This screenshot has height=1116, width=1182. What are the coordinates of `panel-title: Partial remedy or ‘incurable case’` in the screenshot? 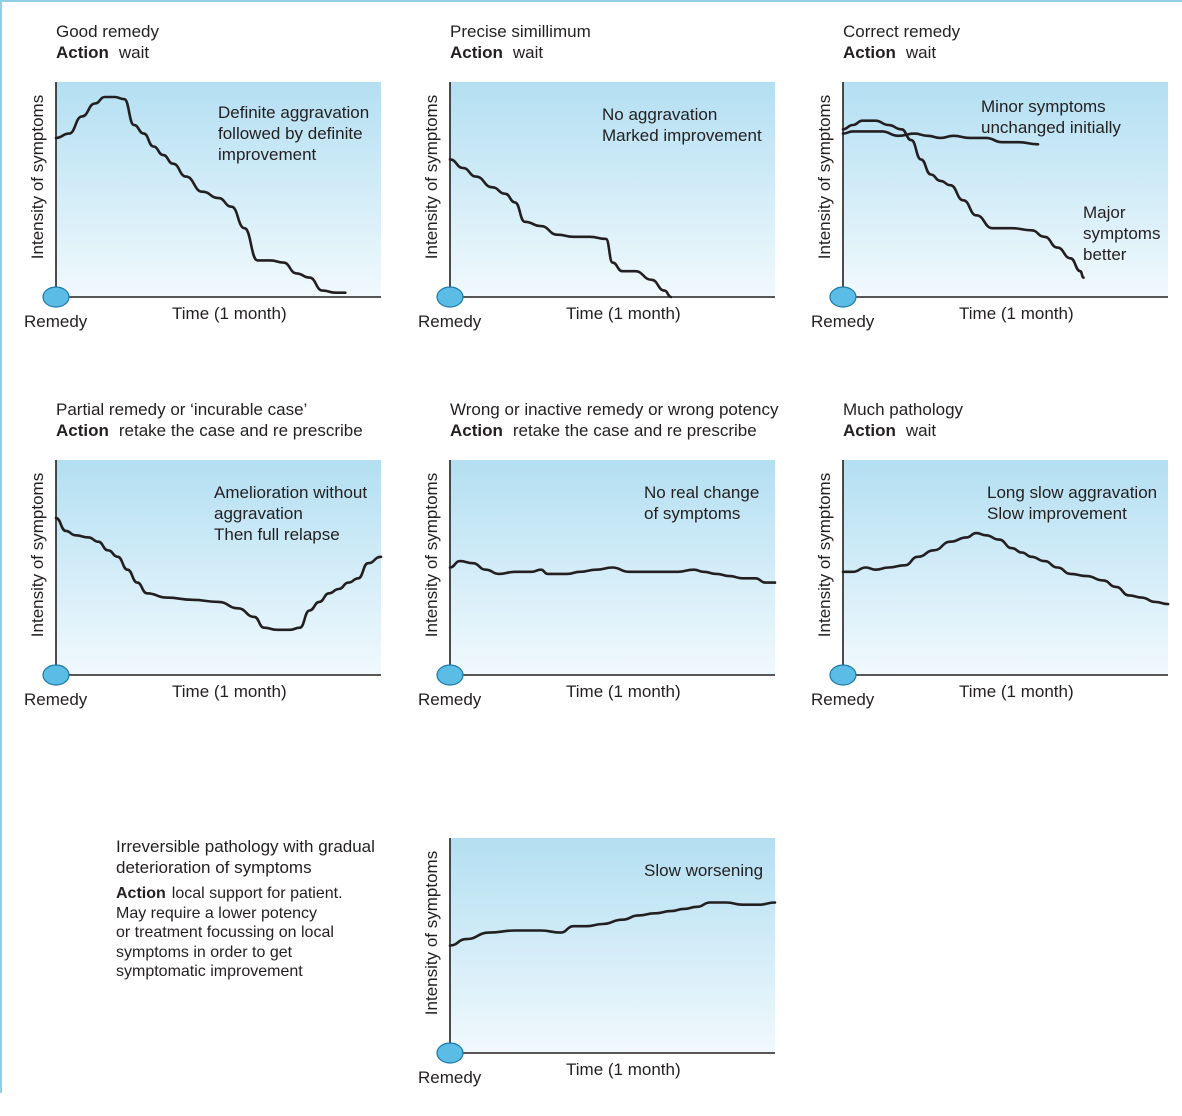 It's located at (182, 409).